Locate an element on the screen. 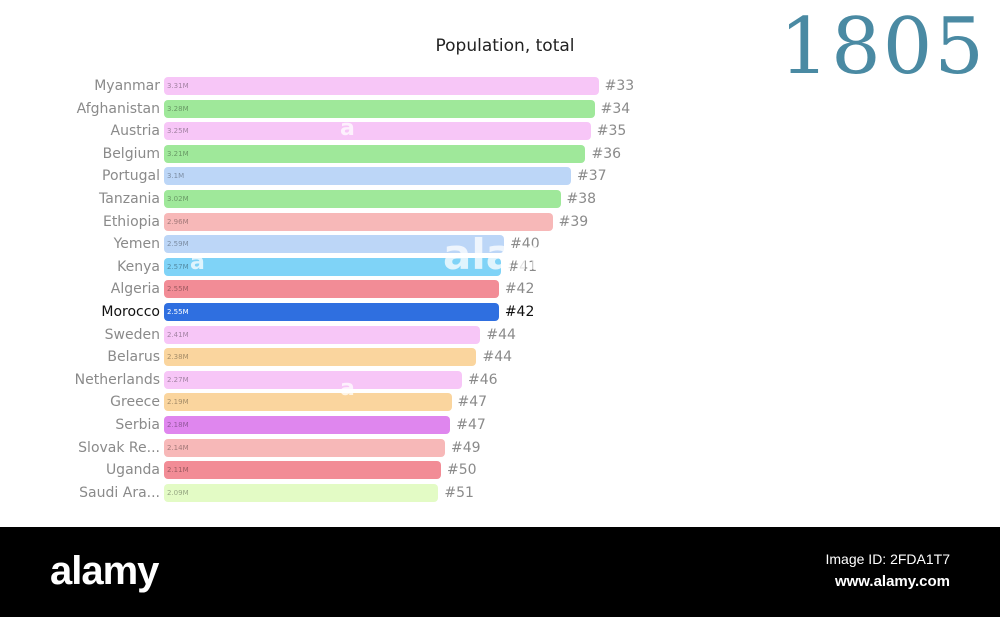 This screenshot has width=1000, height=617. rank-label: #51 is located at coordinates (459, 492).